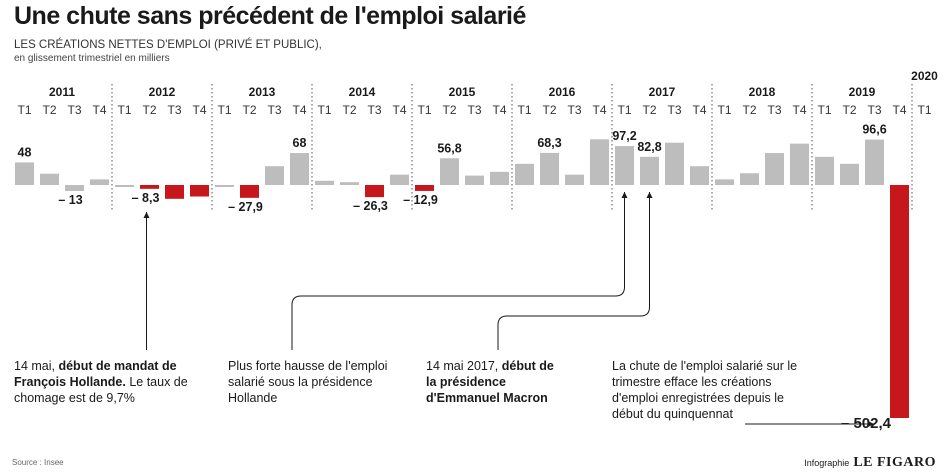  I want to click on year-label: 2017, so click(662, 92).